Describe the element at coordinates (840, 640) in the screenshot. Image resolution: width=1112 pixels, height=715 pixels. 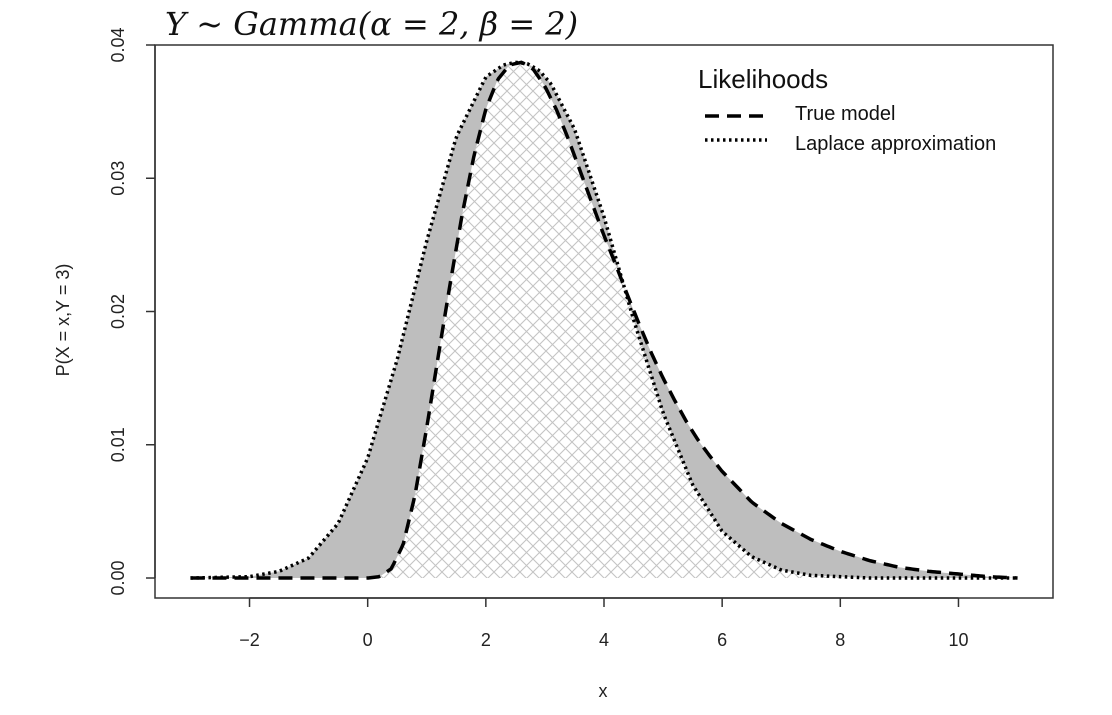
I see `x-tick-label: 8` at that location.